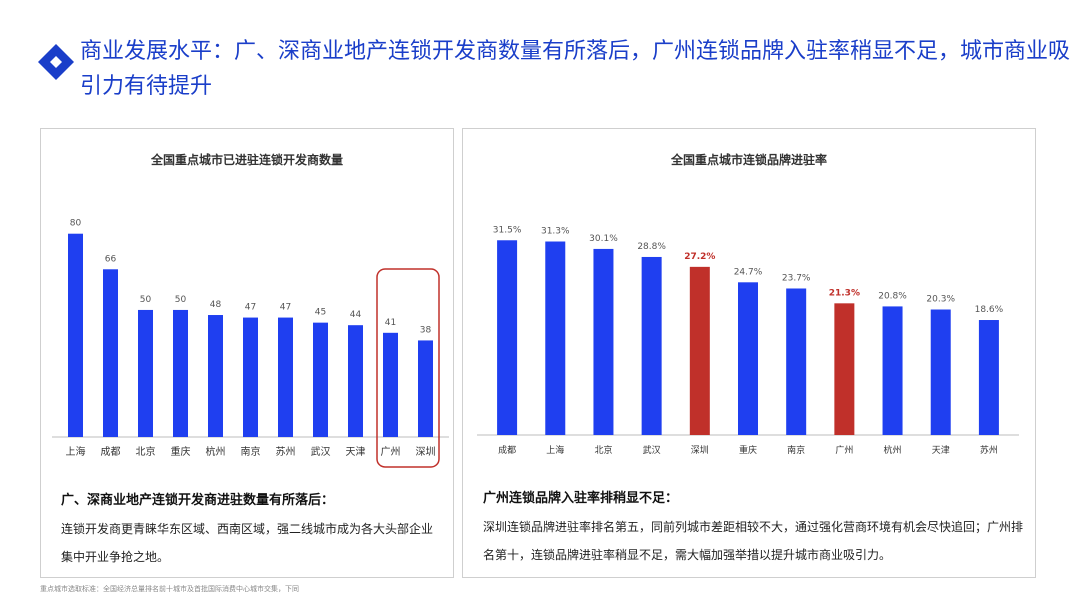  Describe the element at coordinates (111, 259) in the screenshot. I see `value-label: 66` at that location.